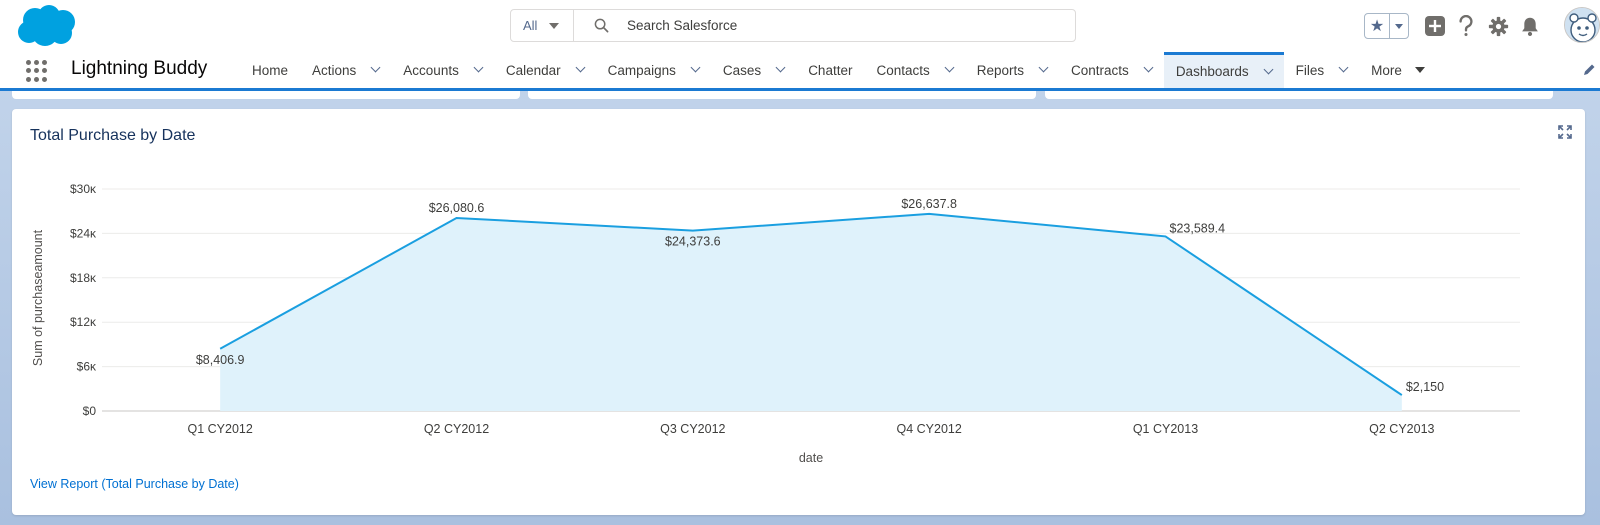 The height and width of the screenshot is (525, 1600). I want to click on salesforce-cloud-logo, so click(47, 26).